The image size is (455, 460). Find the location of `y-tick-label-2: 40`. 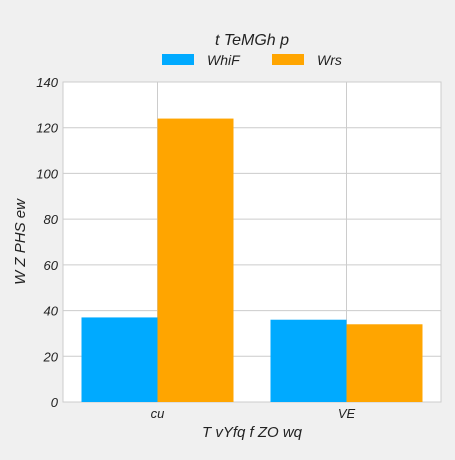

y-tick-label-2: 40 is located at coordinates (51, 311).